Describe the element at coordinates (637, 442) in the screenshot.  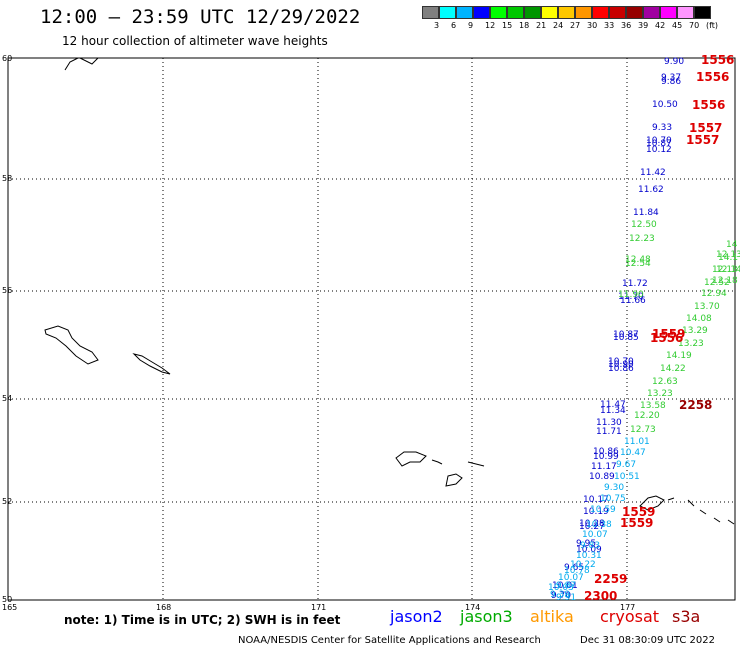
I see `altika-label: 11.01` at that location.